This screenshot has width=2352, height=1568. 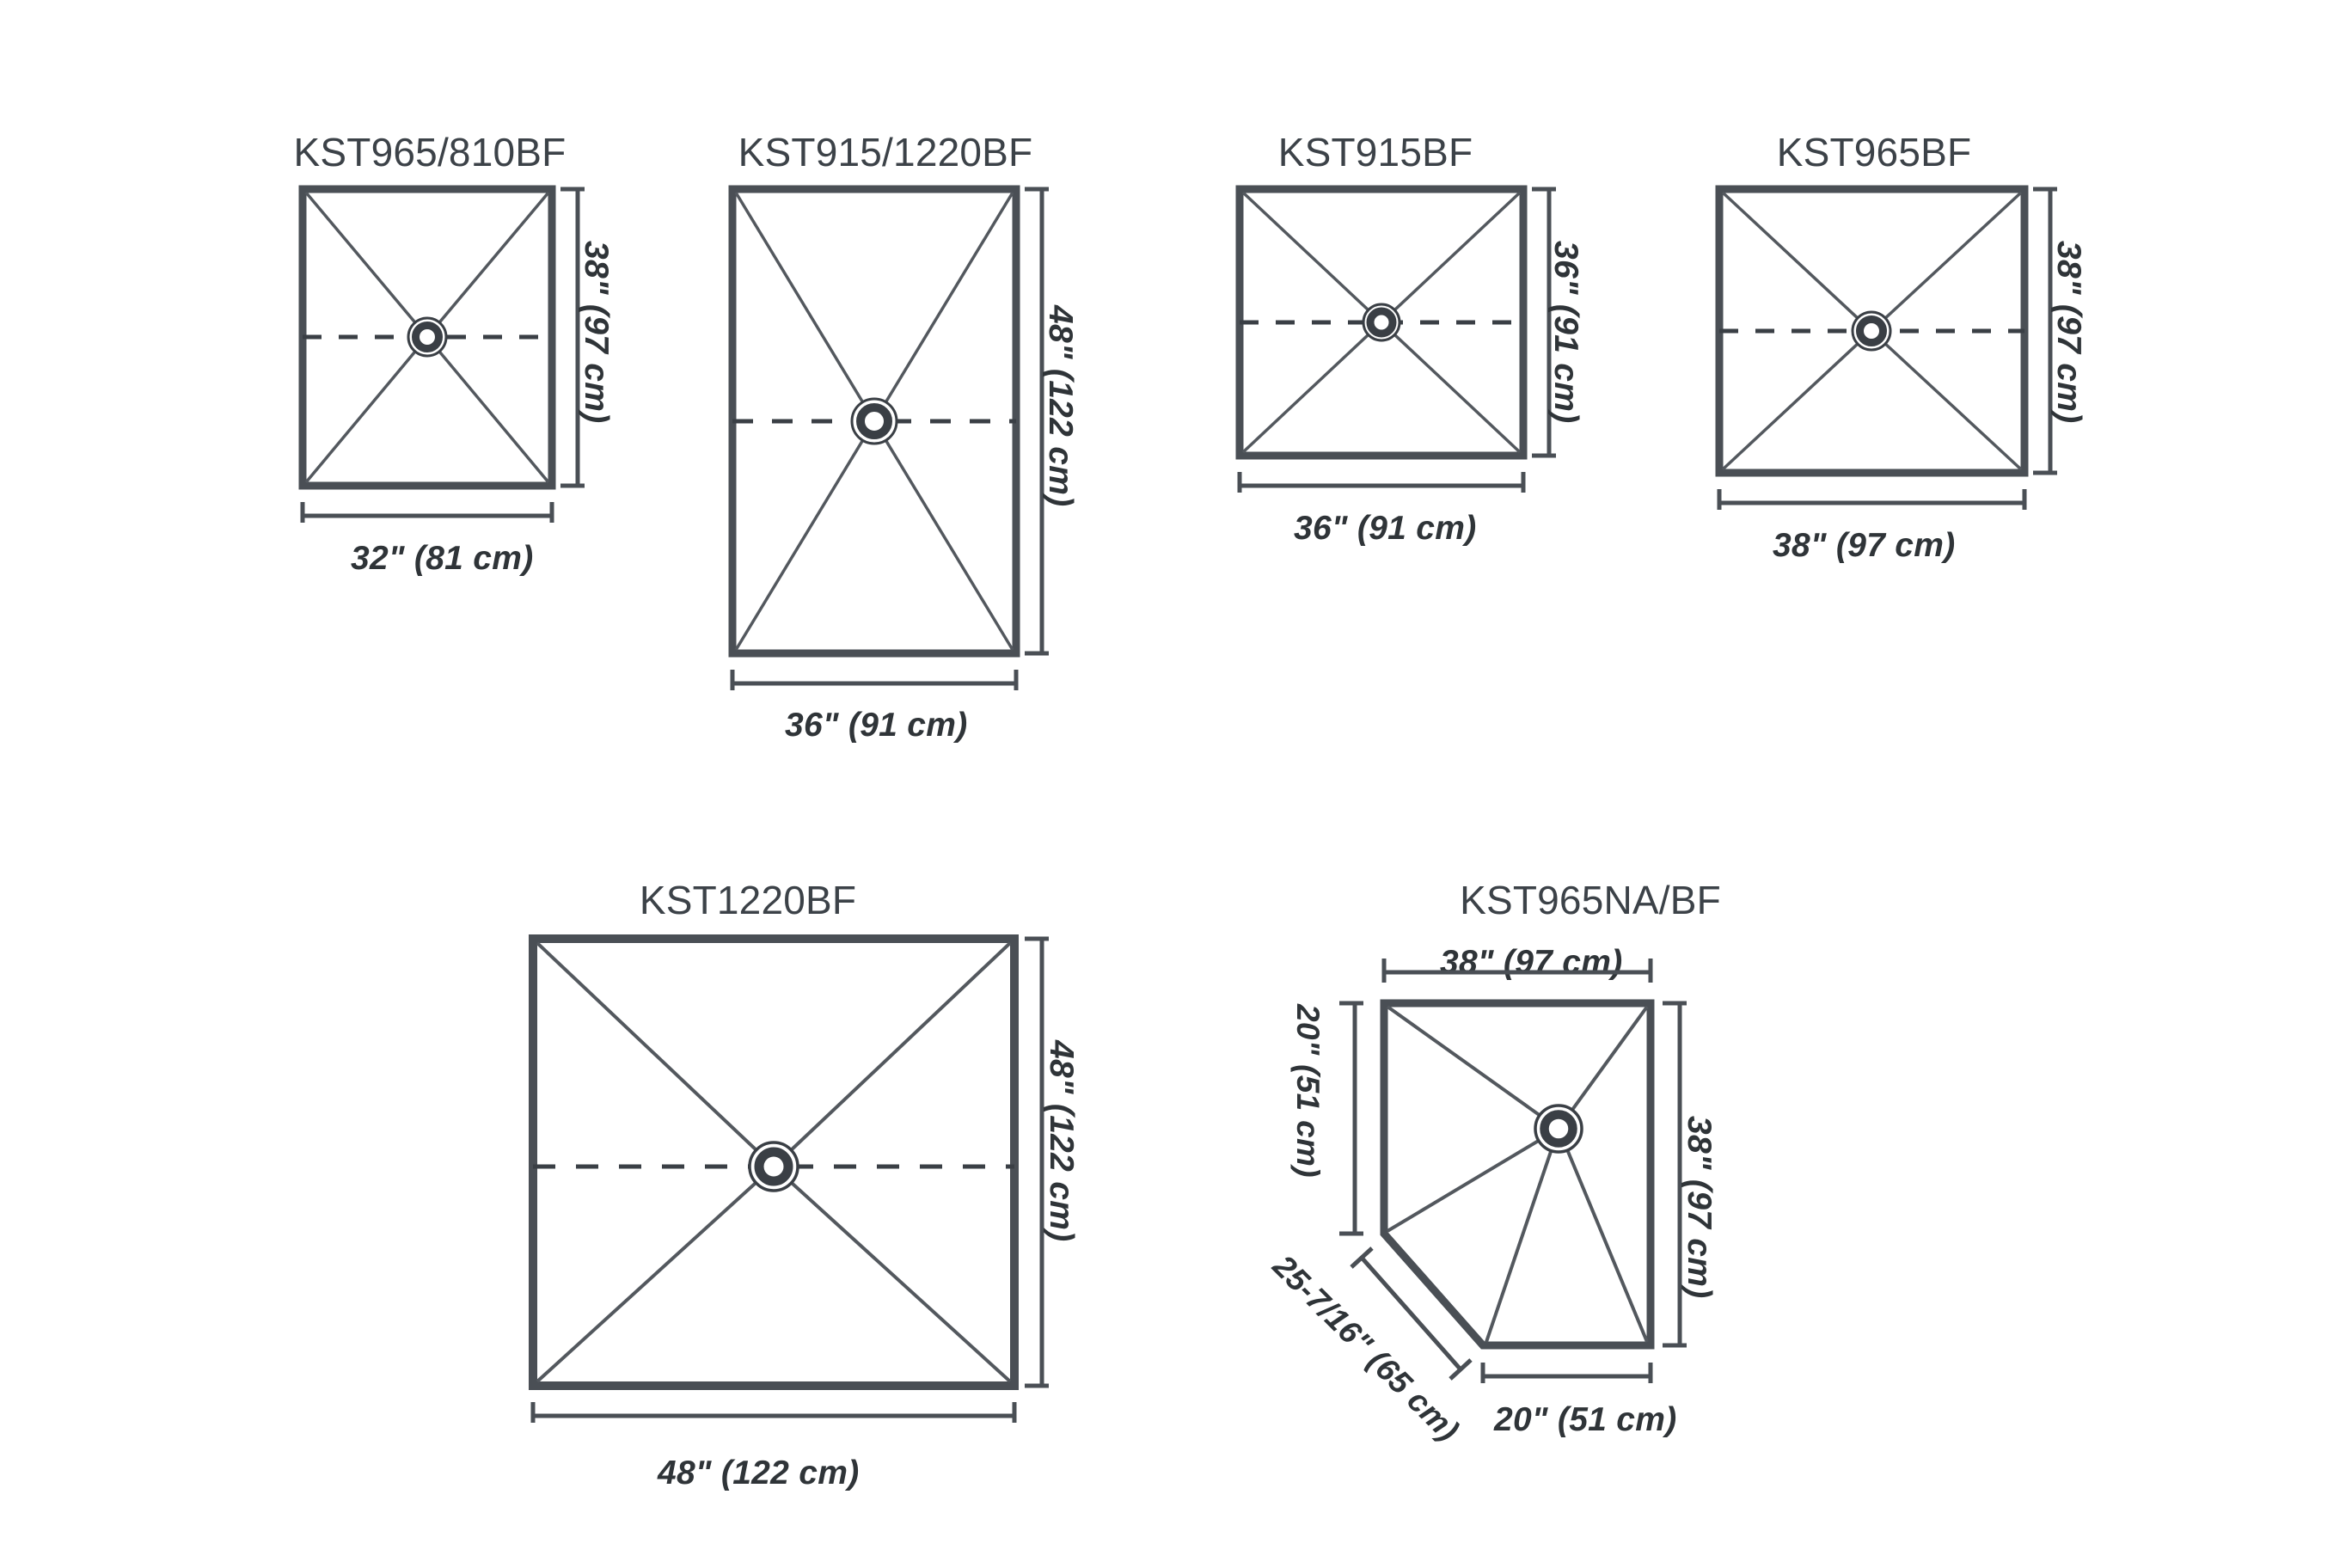 I want to click on diagram-title: KST915/1220BF, so click(x=885, y=152).